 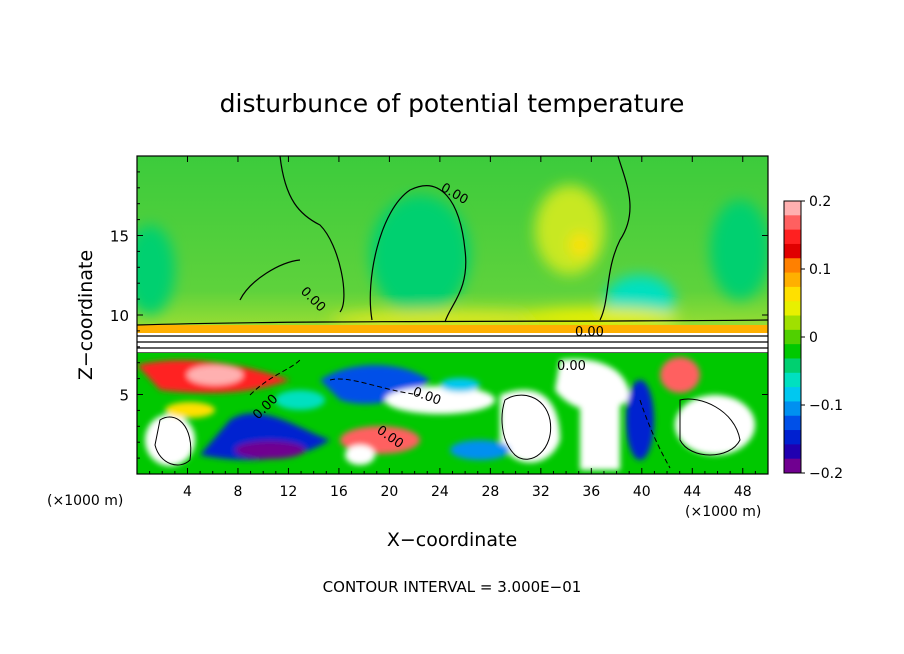 What do you see at coordinates (389, 492) in the screenshot?
I see `x-tick-label: 20` at bounding box center [389, 492].